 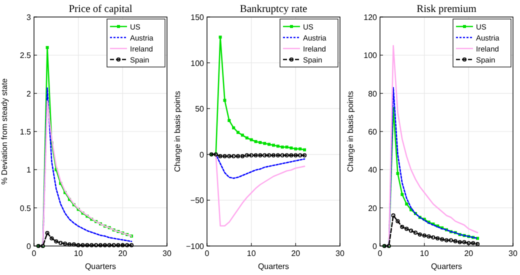 I want to click on y-tick-label: 1.5, so click(x=26, y=132).